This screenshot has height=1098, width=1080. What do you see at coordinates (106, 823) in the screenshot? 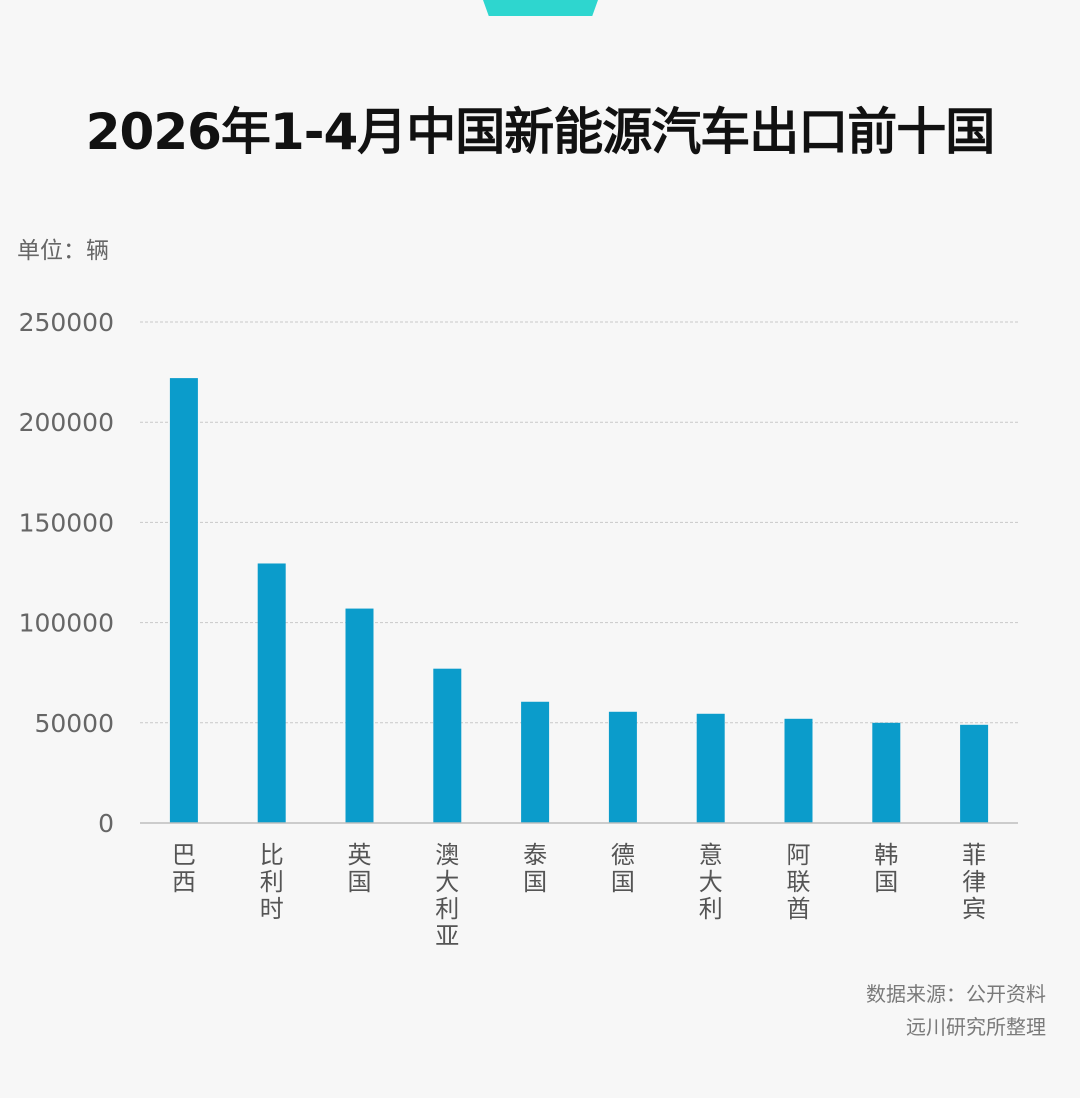
I see `y-tick-label: 0` at bounding box center [106, 823].